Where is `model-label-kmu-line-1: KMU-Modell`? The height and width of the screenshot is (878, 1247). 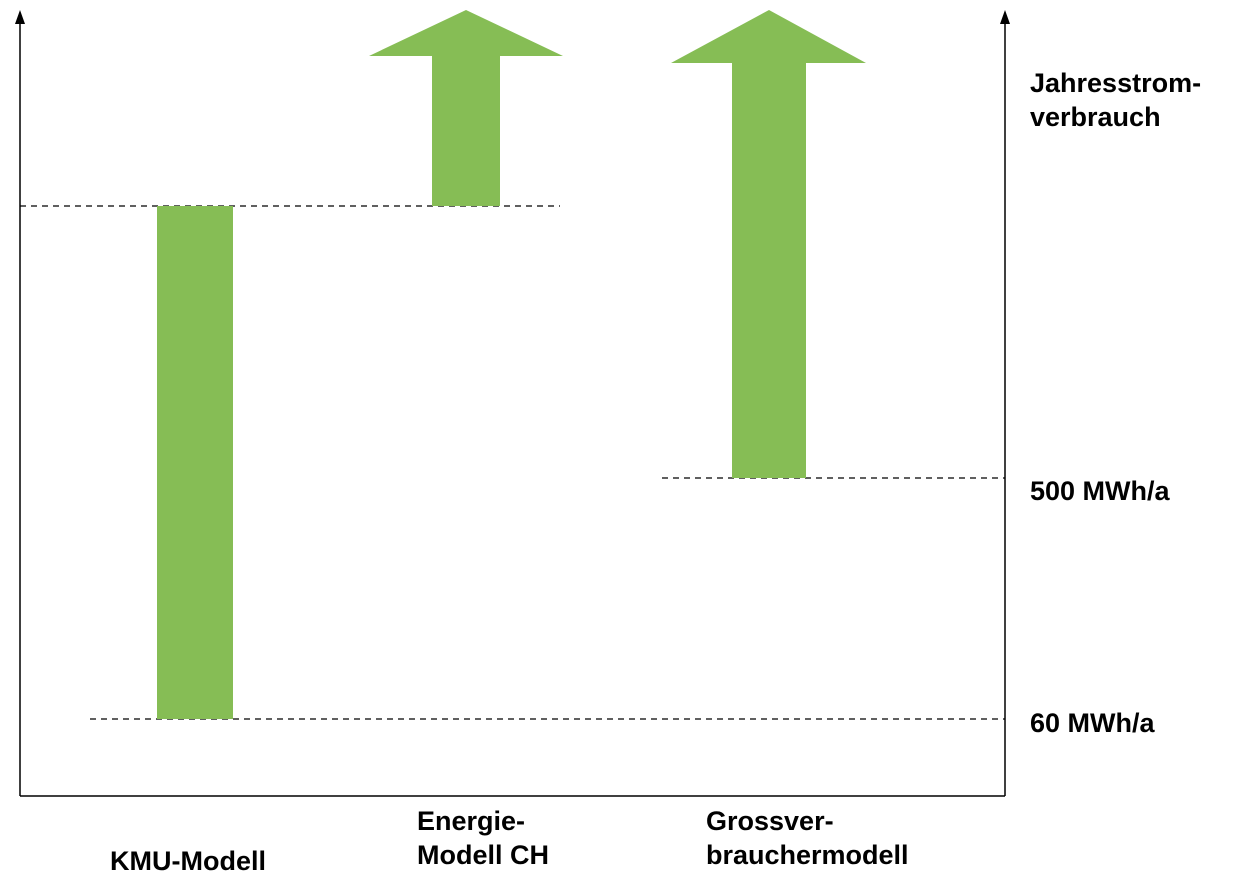
model-label-kmu-line-1: KMU-Modell is located at coordinates (188, 861).